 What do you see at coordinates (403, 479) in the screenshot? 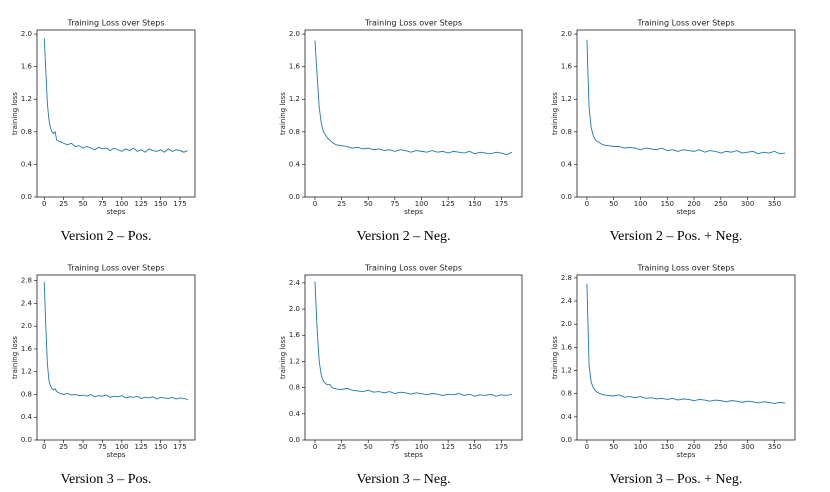
I see `caption: Version 3 – Neg.` at bounding box center [403, 479].